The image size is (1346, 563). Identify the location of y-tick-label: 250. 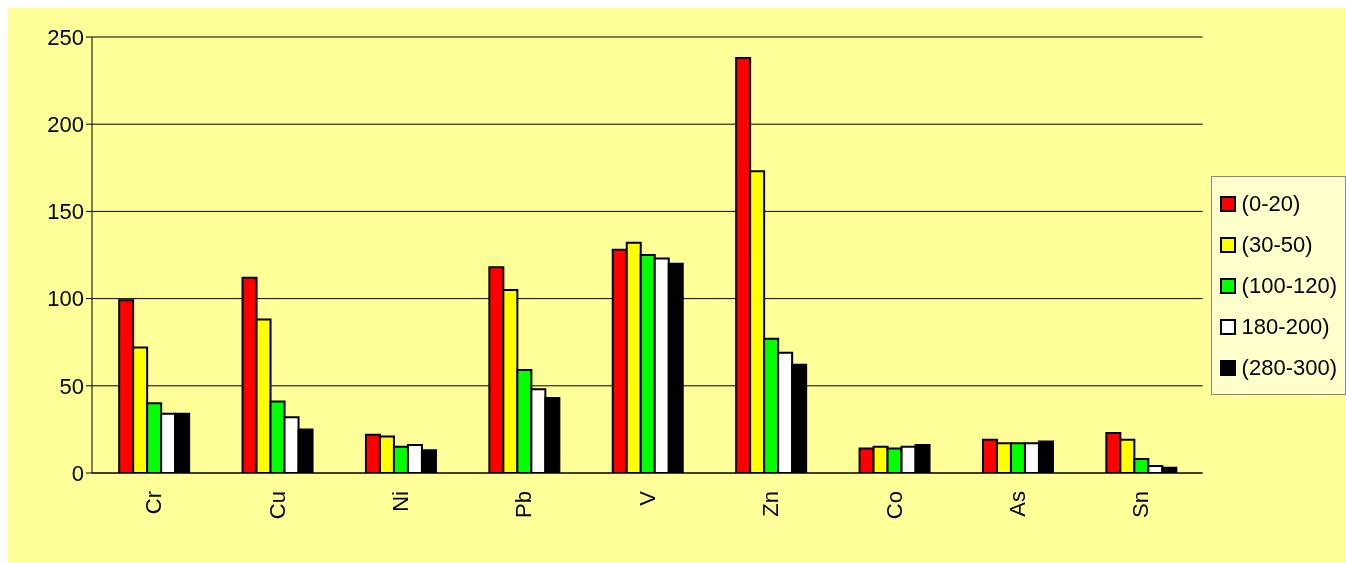
(65, 37).